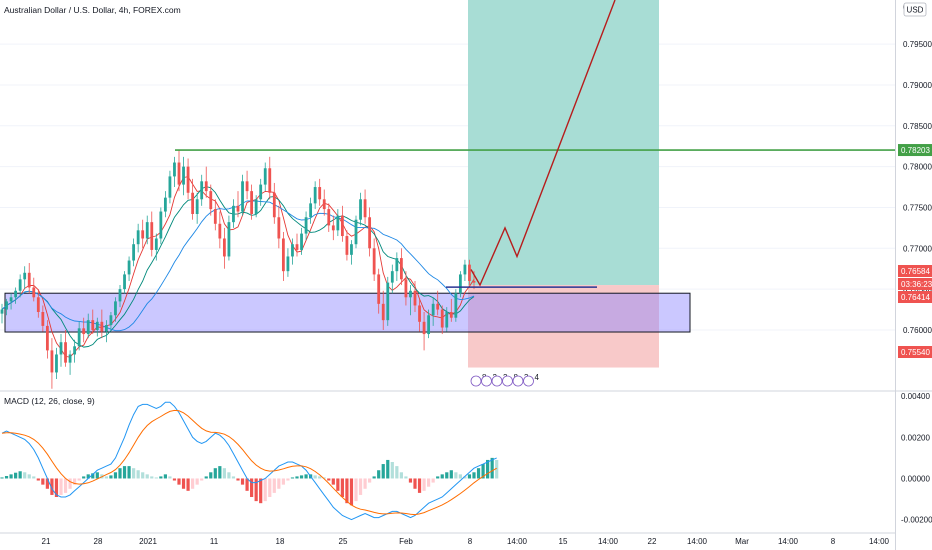 The height and width of the screenshot is (550, 932). Describe the element at coordinates (49, 401) in the screenshot. I see `macd-title: MACD (12, 26, close, 9)` at that location.